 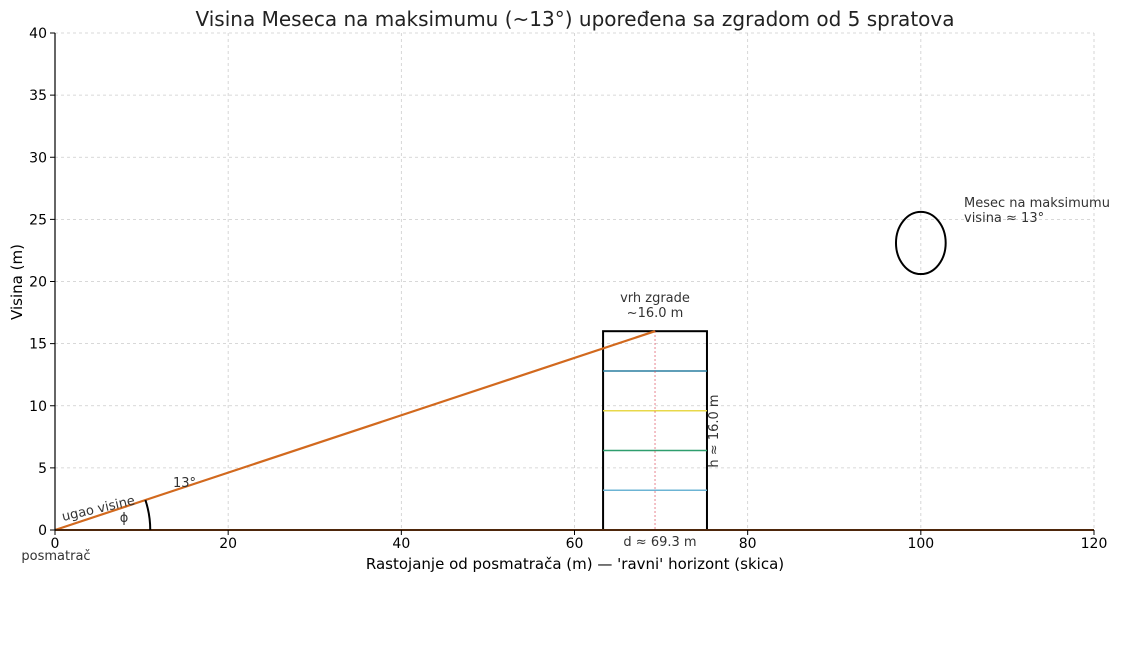 What do you see at coordinates (920, 243) in the screenshot?
I see `moon-circle` at bounding box center [920, 243].